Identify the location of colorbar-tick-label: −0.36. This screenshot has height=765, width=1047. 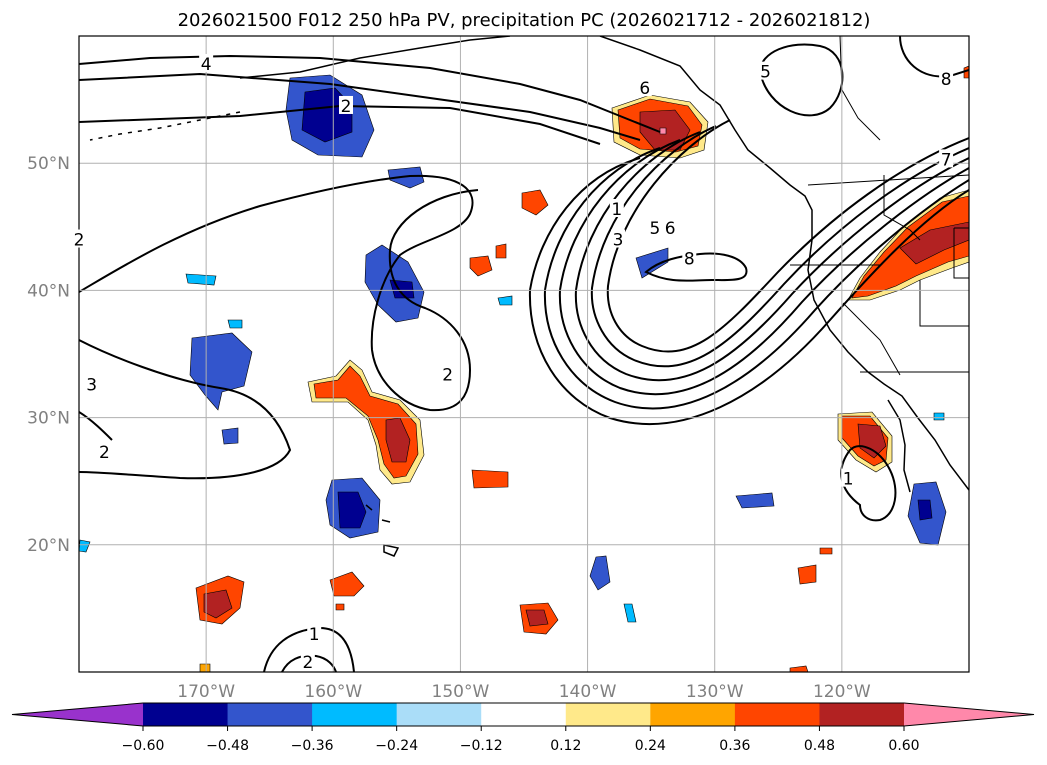
(312, 746).